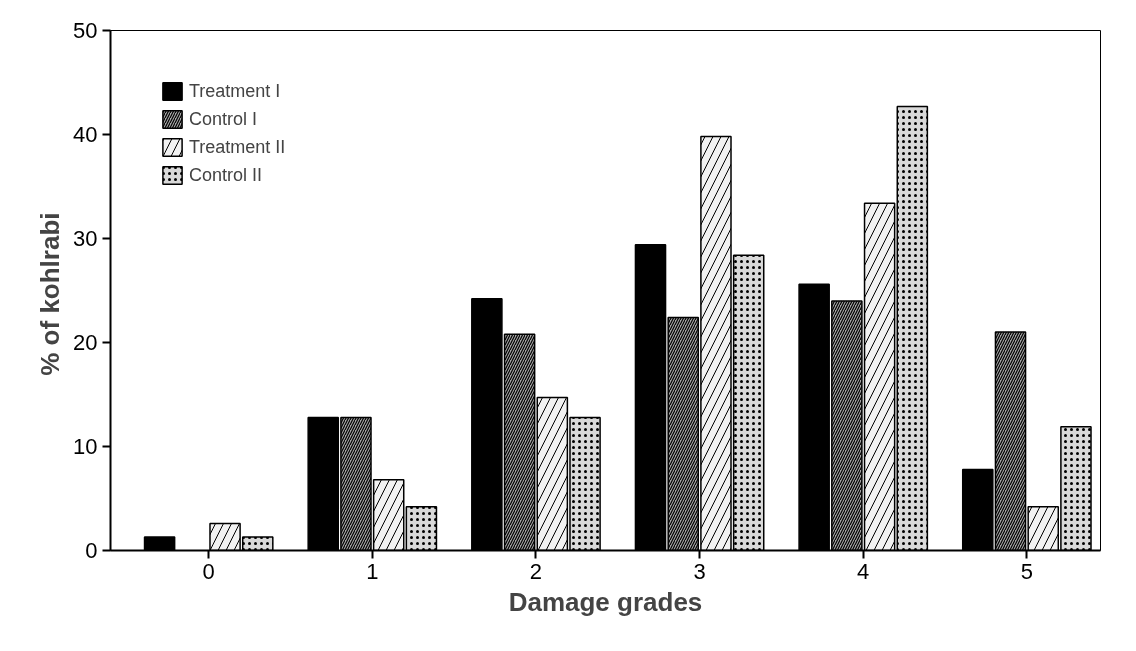 The width and height of the screenshot is (1136, 651). I want to click on legend-label: Treatment II, so click(237, 147).